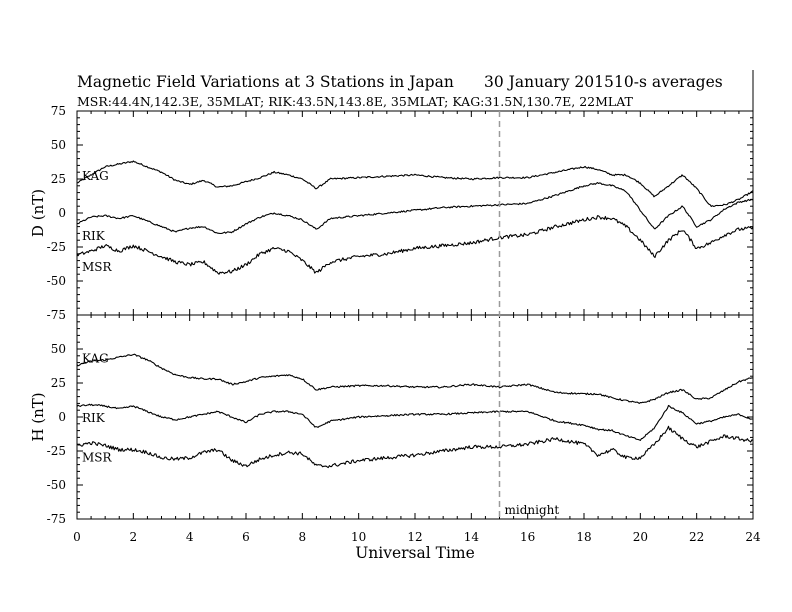  Describe the element at coordinates (56, 281) in the screenshot. I see `y-tick-label-D: -50` at that location.